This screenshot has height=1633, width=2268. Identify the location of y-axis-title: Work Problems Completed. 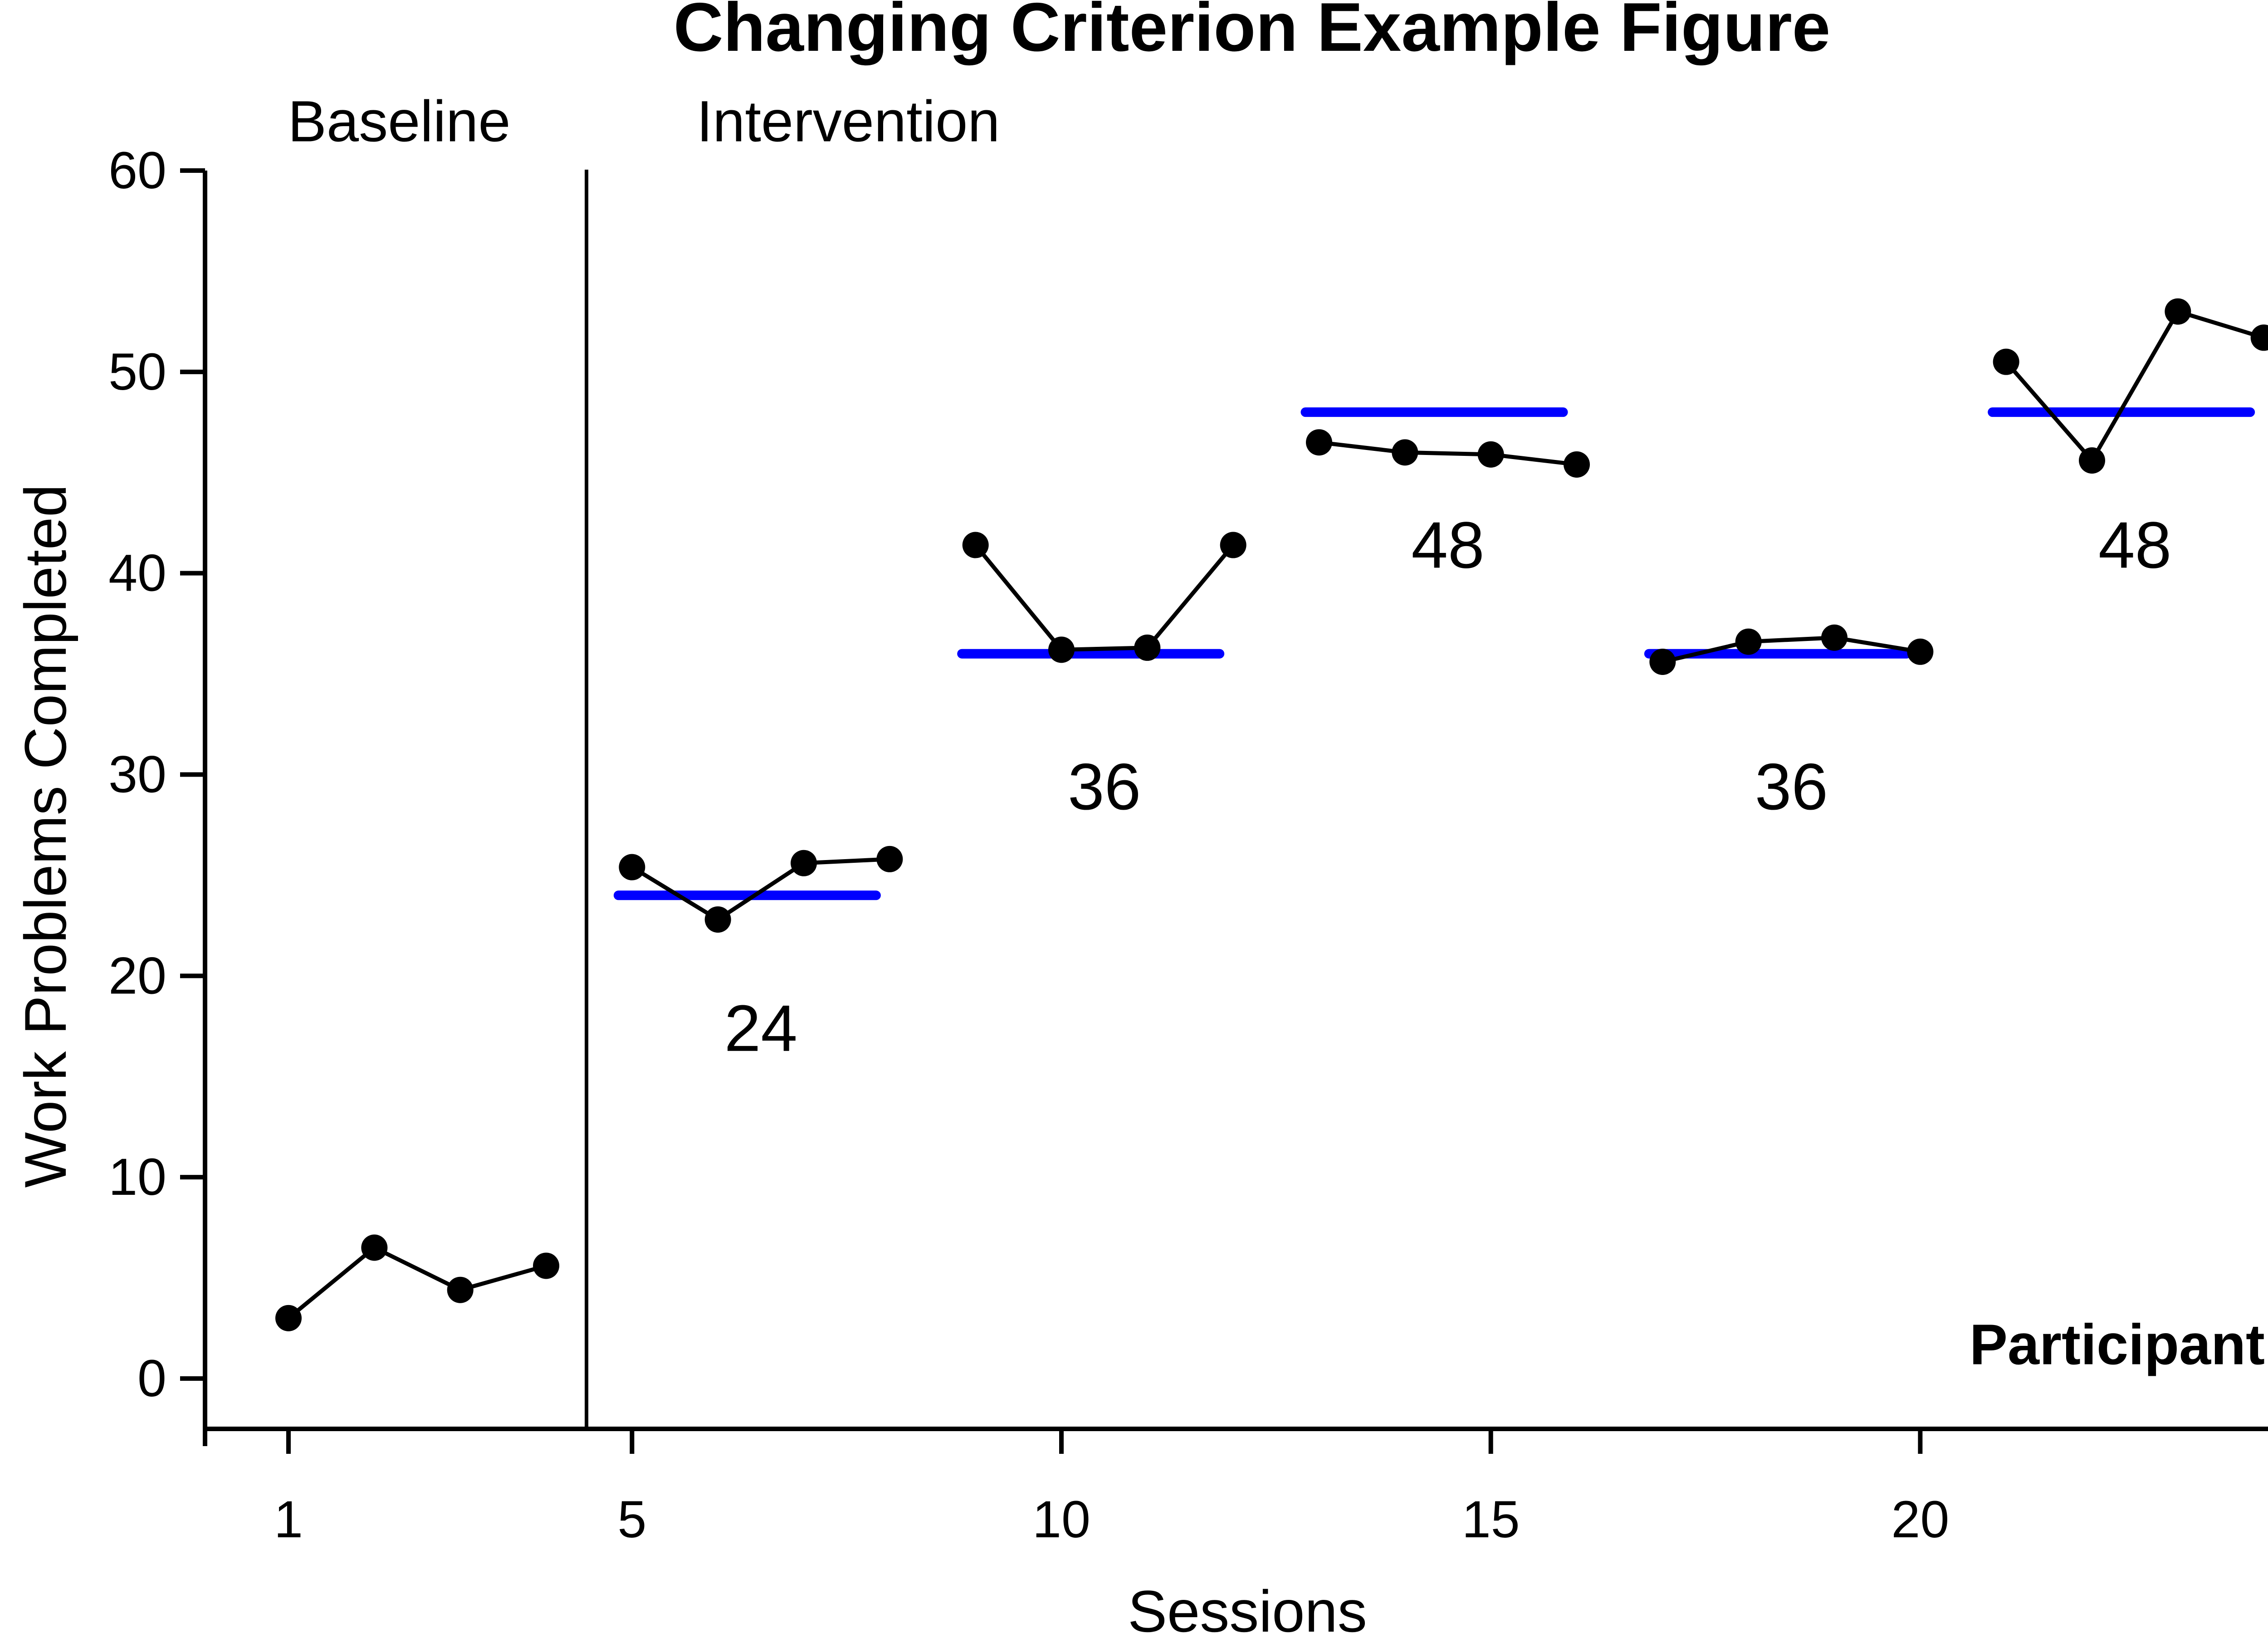
(45, 836).